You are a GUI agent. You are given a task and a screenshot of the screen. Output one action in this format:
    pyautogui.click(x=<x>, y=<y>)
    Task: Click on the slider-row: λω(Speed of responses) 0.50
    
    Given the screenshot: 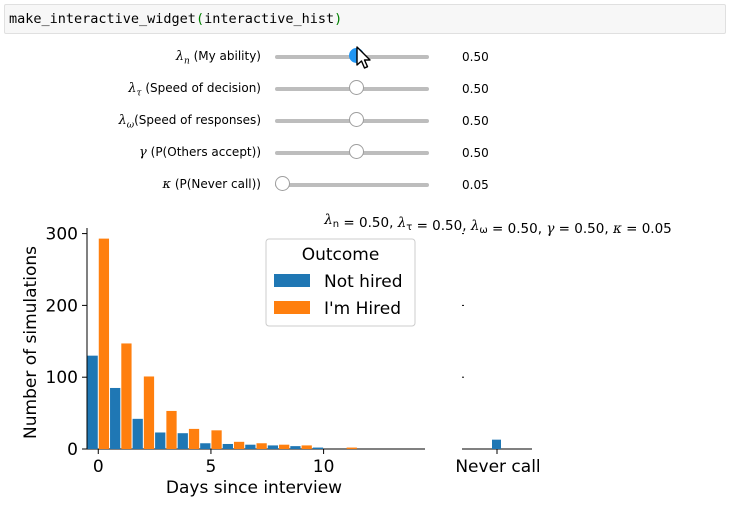 What is the action you would take?
    pyautogui.click(x=365, y=121)
    